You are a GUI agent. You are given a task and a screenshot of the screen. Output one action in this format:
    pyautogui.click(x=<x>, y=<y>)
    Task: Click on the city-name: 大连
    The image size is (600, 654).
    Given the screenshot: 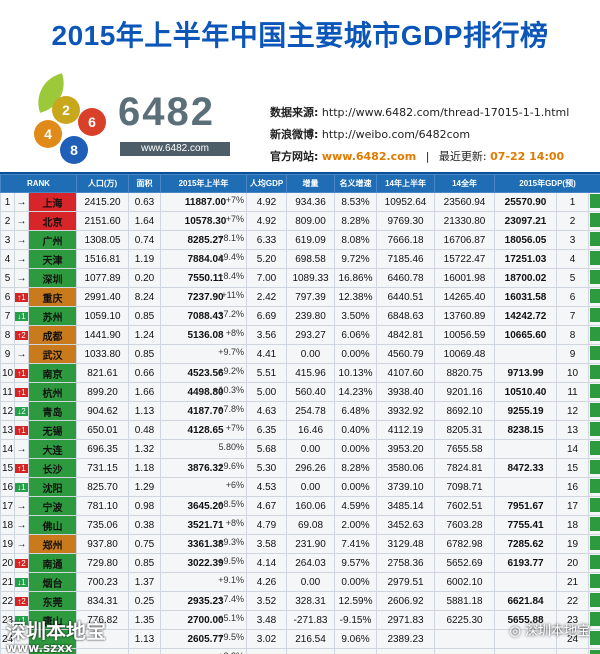 What is the action you would take?
    pyautogui.click(x=52, y=449)
    